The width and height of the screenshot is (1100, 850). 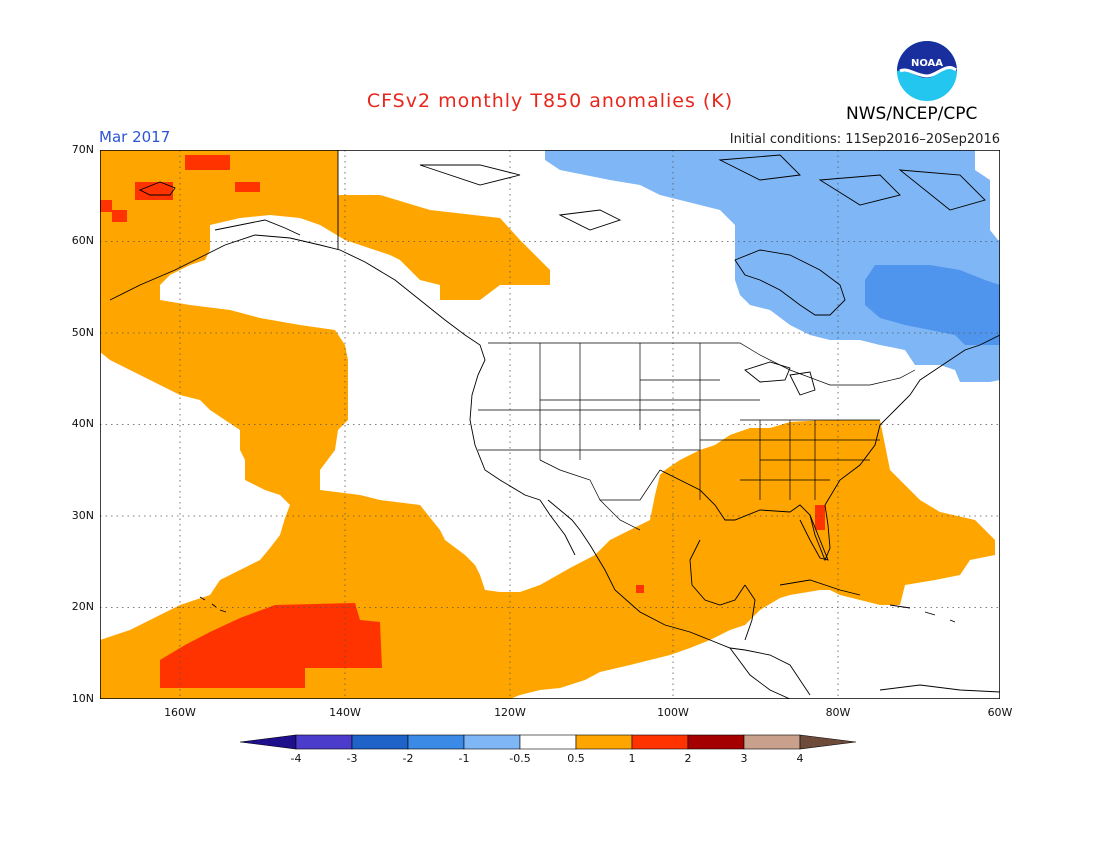 What do you see at coordinates (673, 712) in the screenshot?
I see `lon-label: 100W` at bounding box center [673, 712].